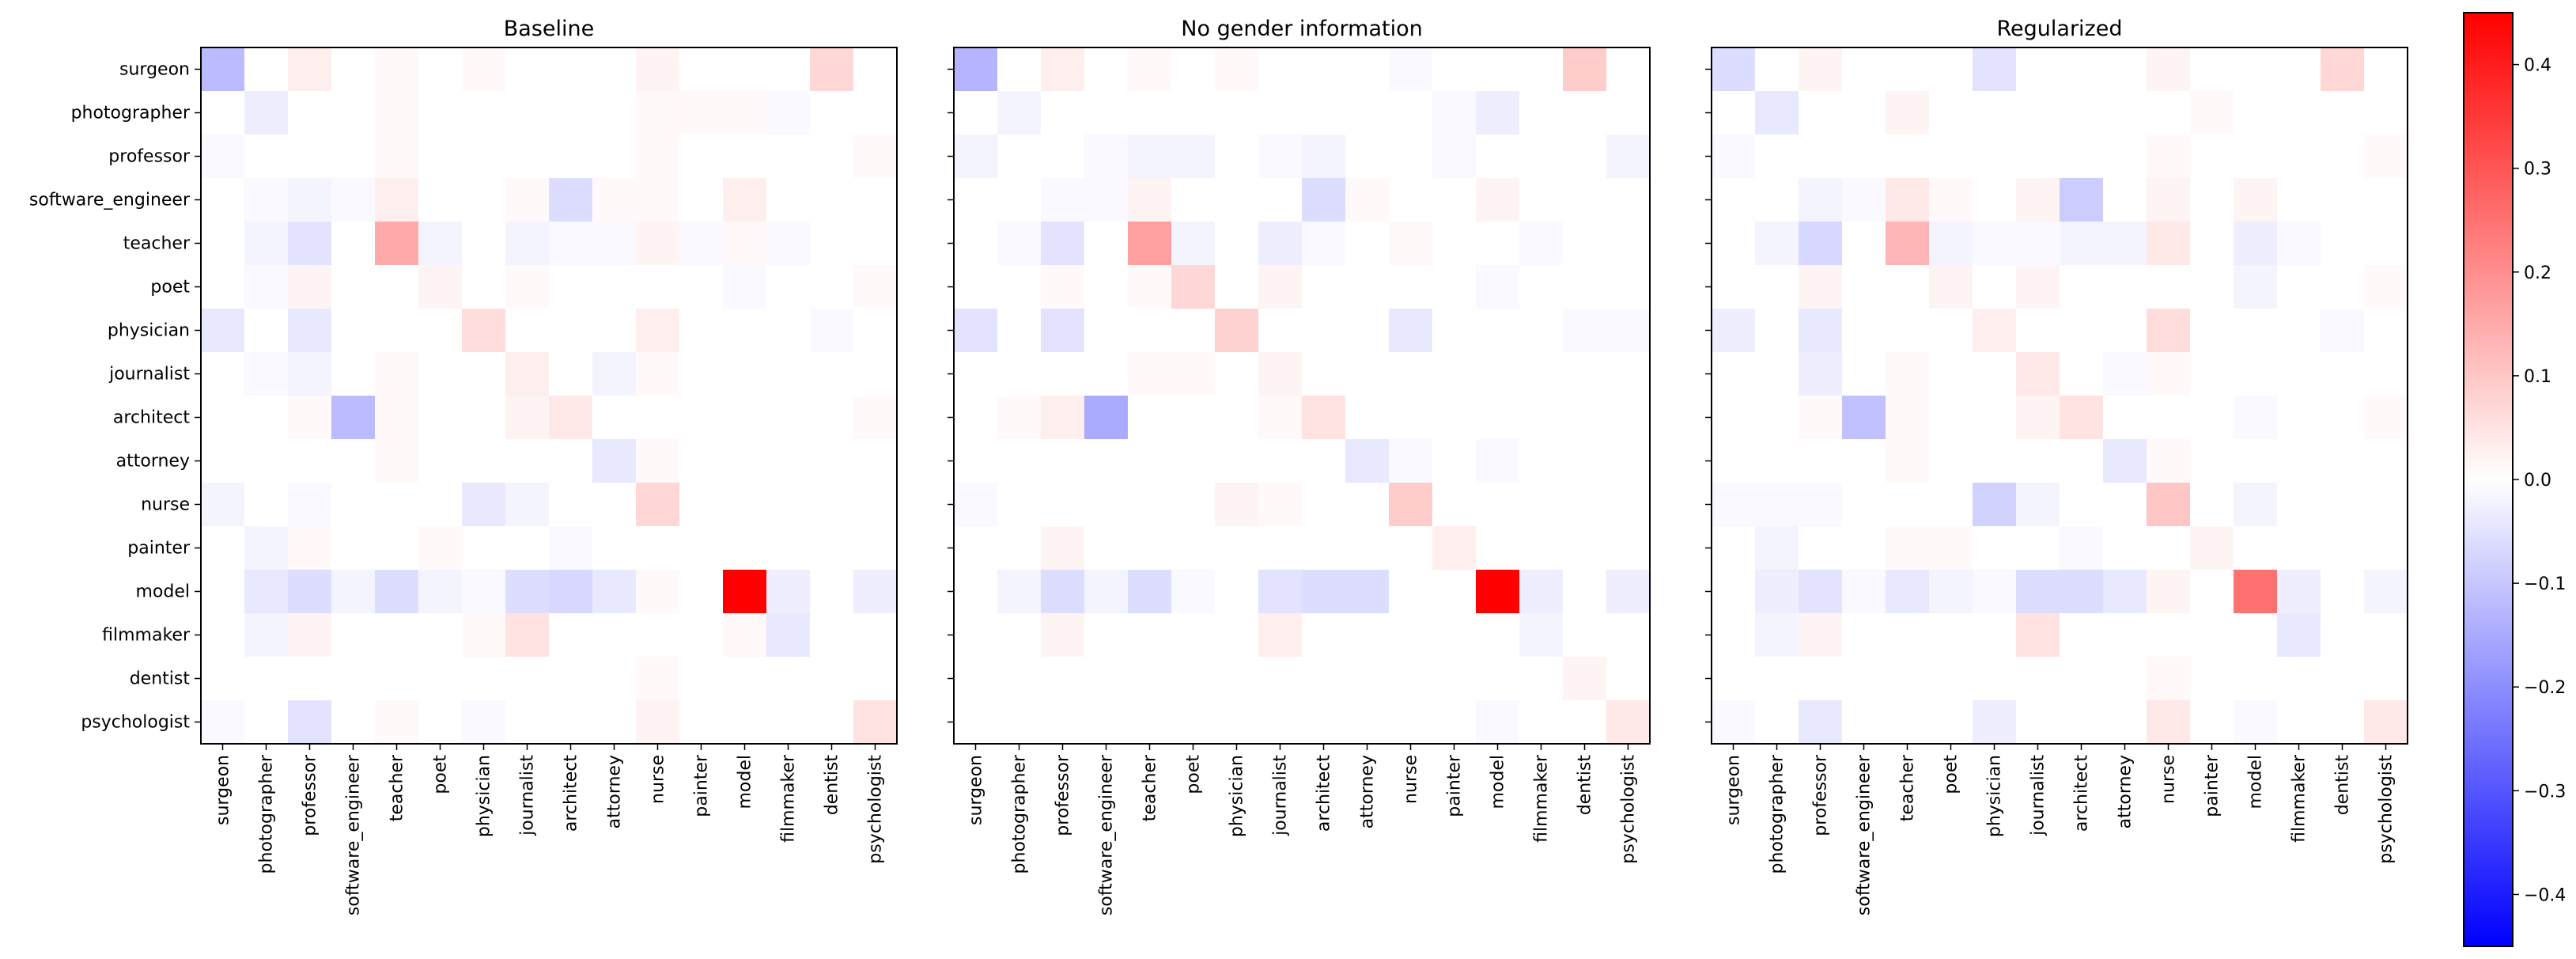 Image resolution: width=2576 pixels, height=959 pixels. What do you see at coordinates (571, 793) in the screenshot?
I see `x-tick-label: architect` at bounding box center [571, 793].